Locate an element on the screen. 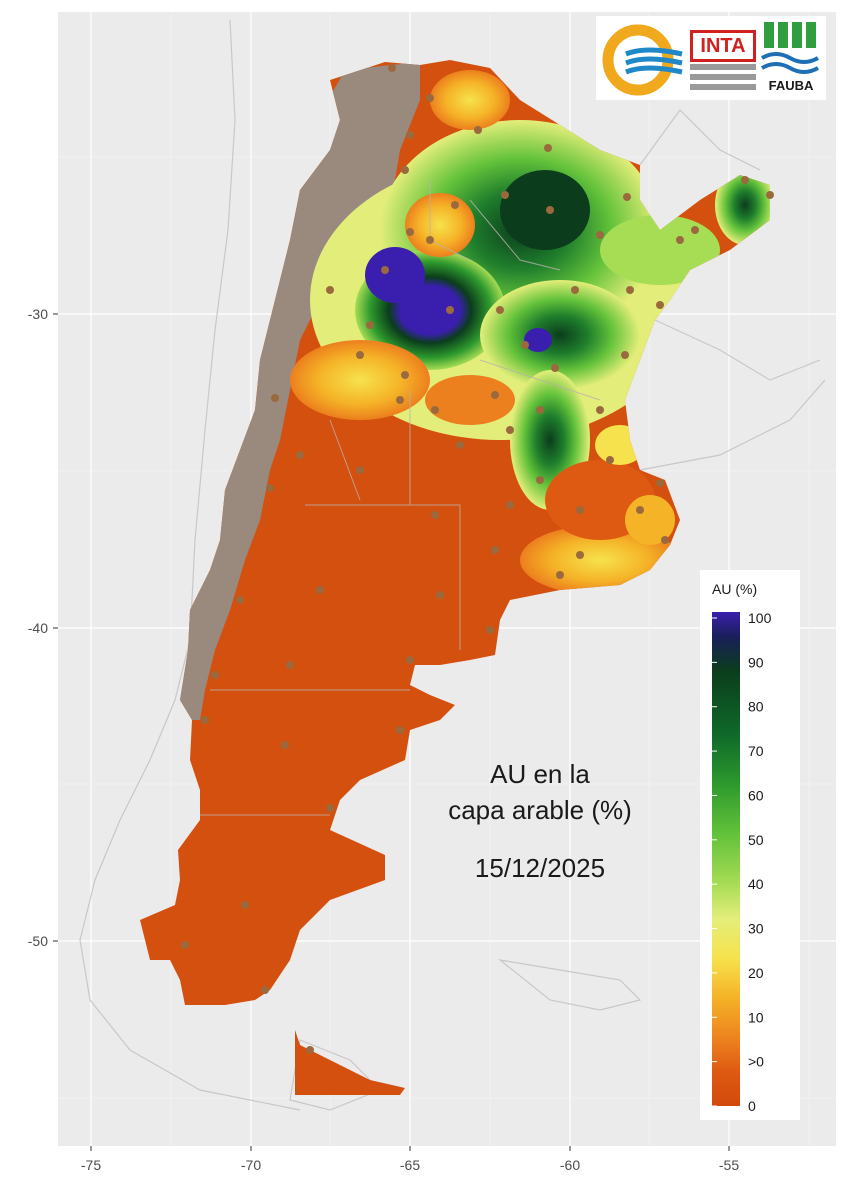  legend-label: 30 is located at coordinates (756, 929).